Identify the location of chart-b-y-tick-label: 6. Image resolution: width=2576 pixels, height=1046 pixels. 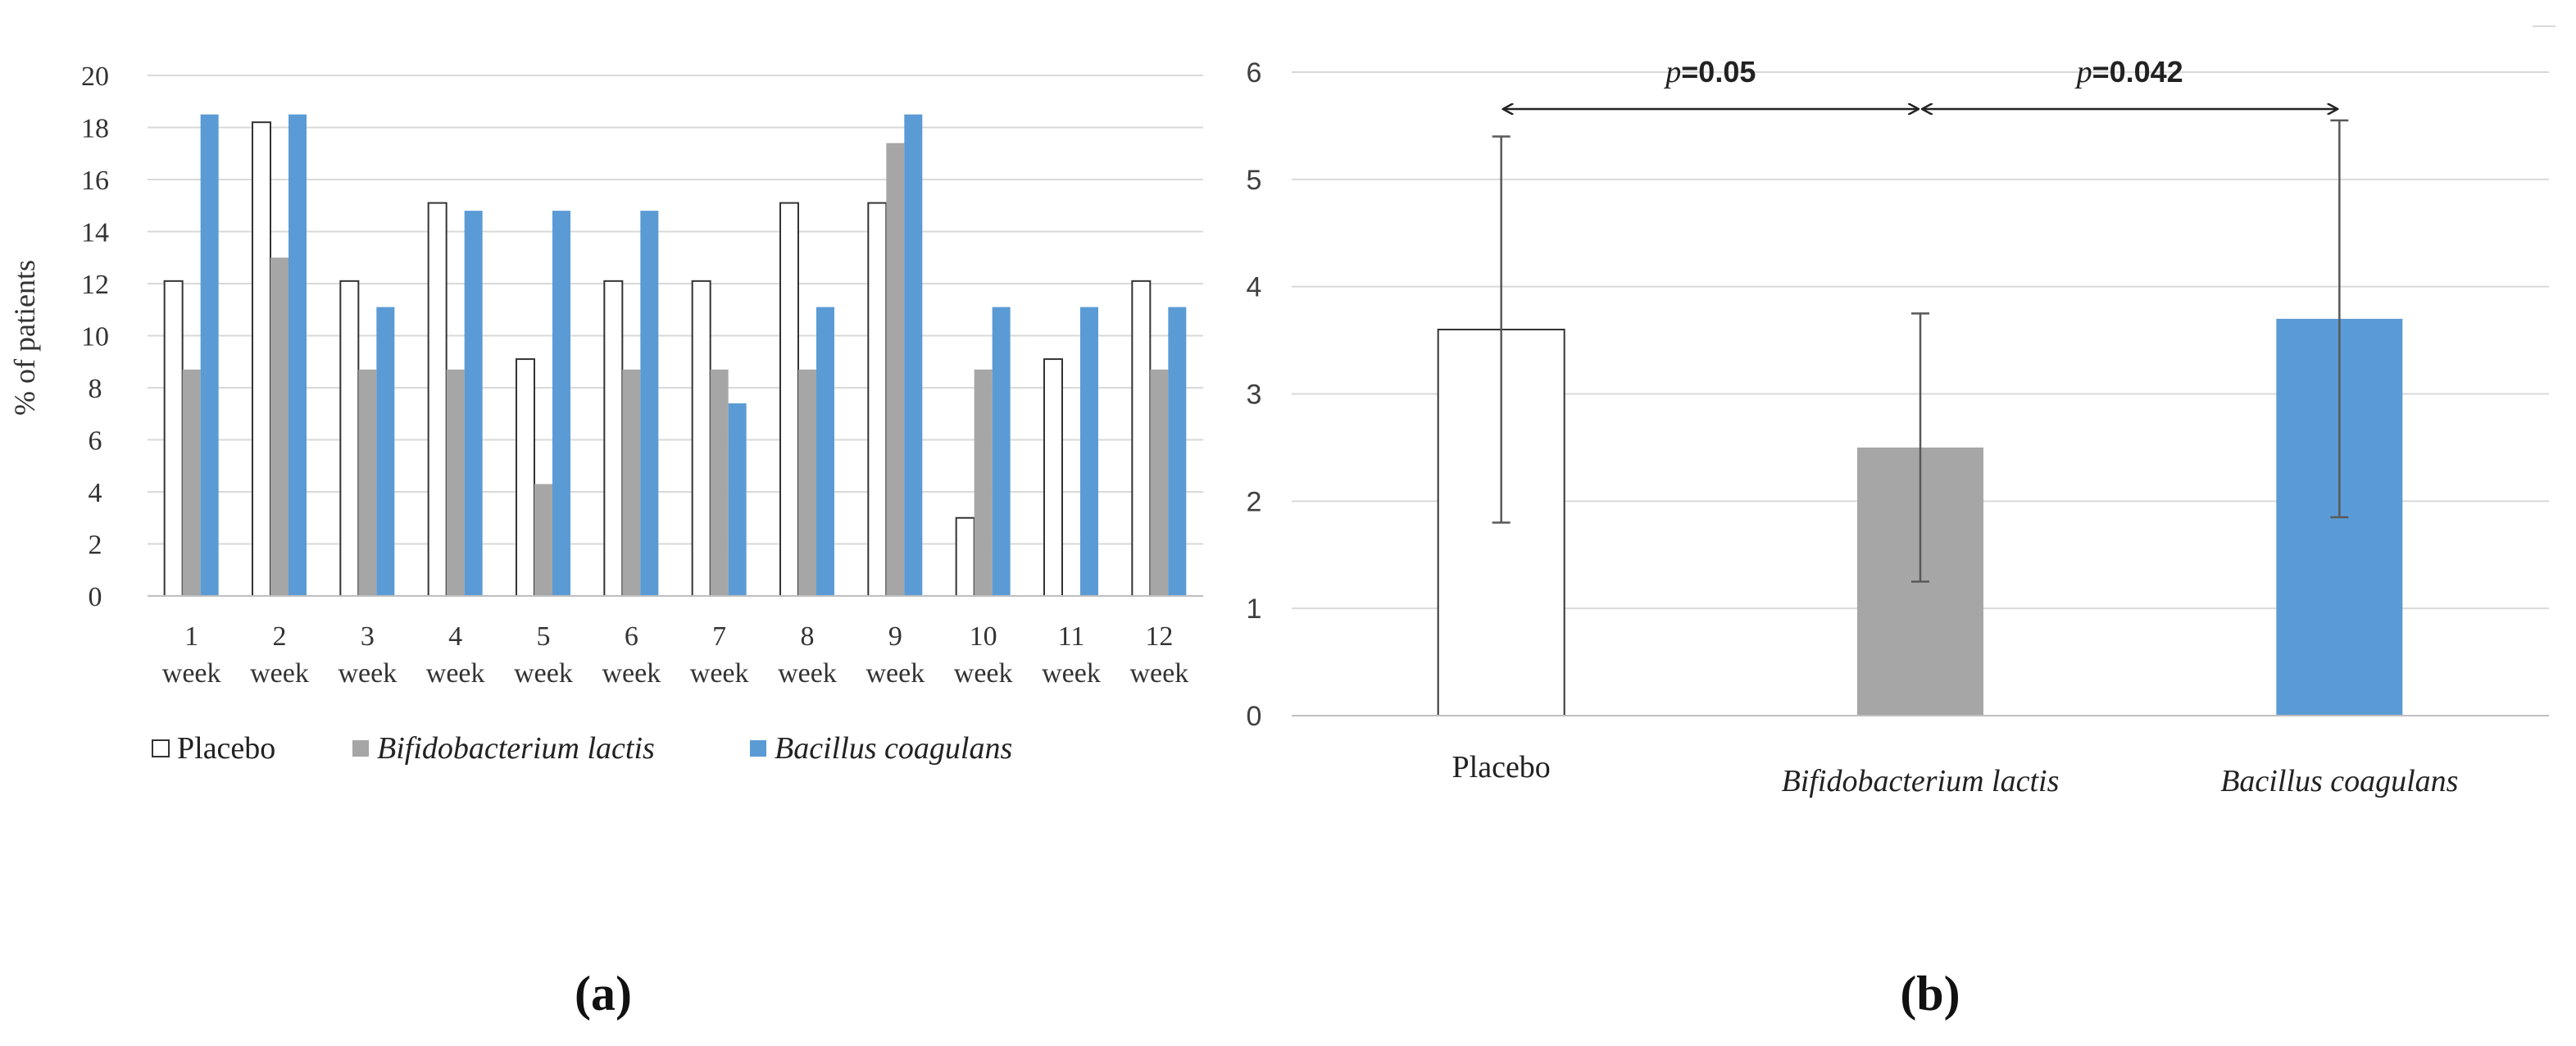
(1254, 73).